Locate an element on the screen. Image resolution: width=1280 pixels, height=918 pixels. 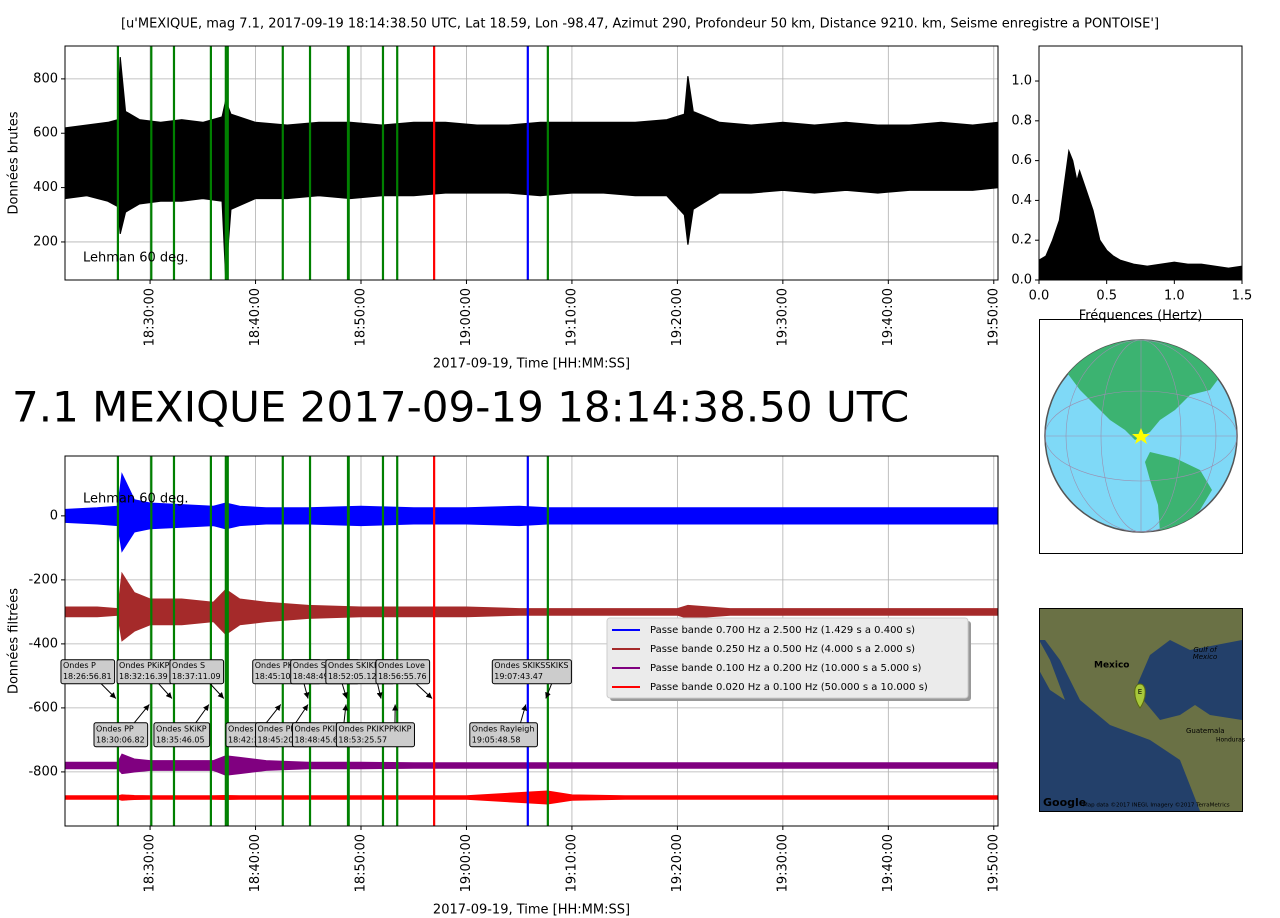
annotation-text: Ondes PKiKP is located at coordinates (144, 665).